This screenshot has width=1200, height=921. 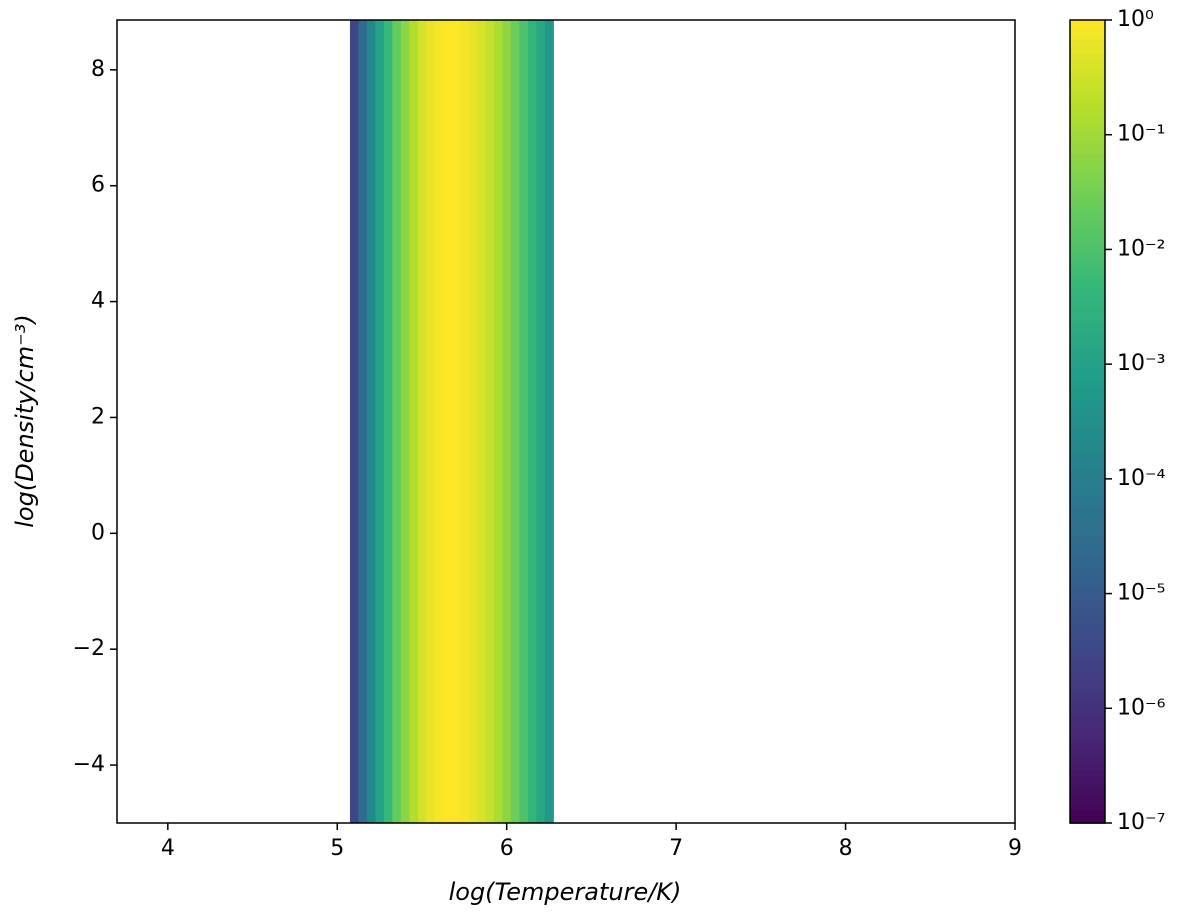 What do you see at coordinates (98, 301) in the screenshot?
I see `y-tick-label: 4` at bounding box center [98, 301].